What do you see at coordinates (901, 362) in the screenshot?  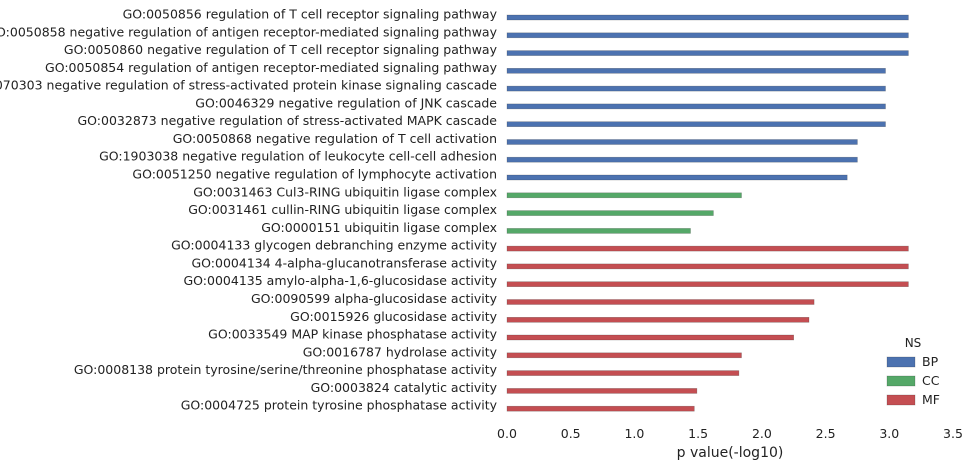 I see `legend-swatch-bp` at bounding box center [901, 362].